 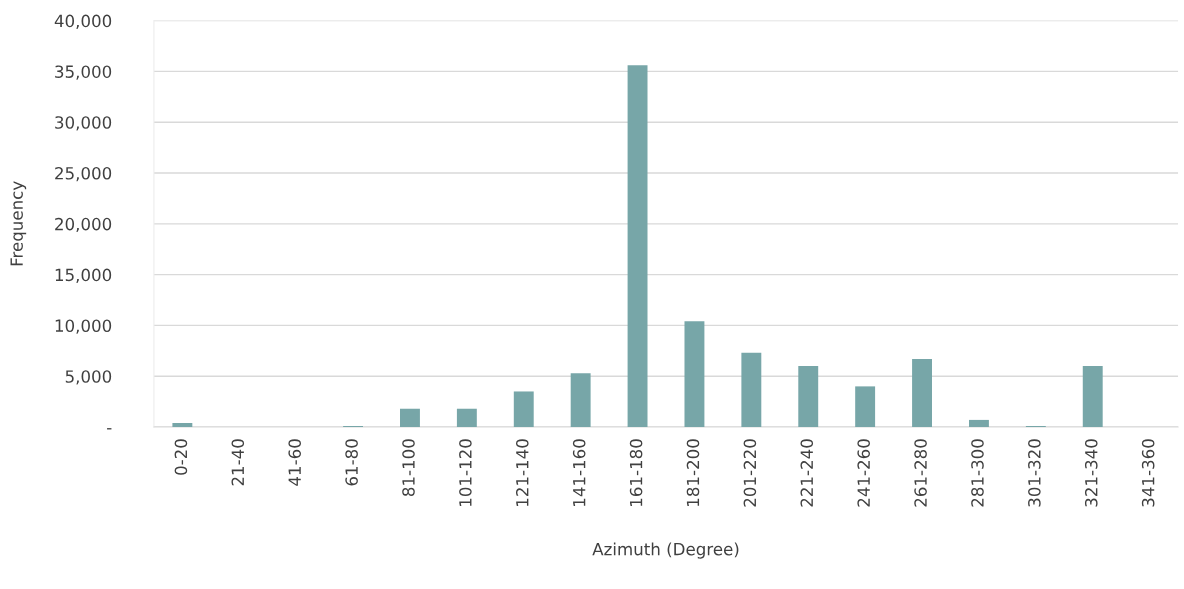 I want to click on y-tick-label: 35,000, so click(x=83, y=72).